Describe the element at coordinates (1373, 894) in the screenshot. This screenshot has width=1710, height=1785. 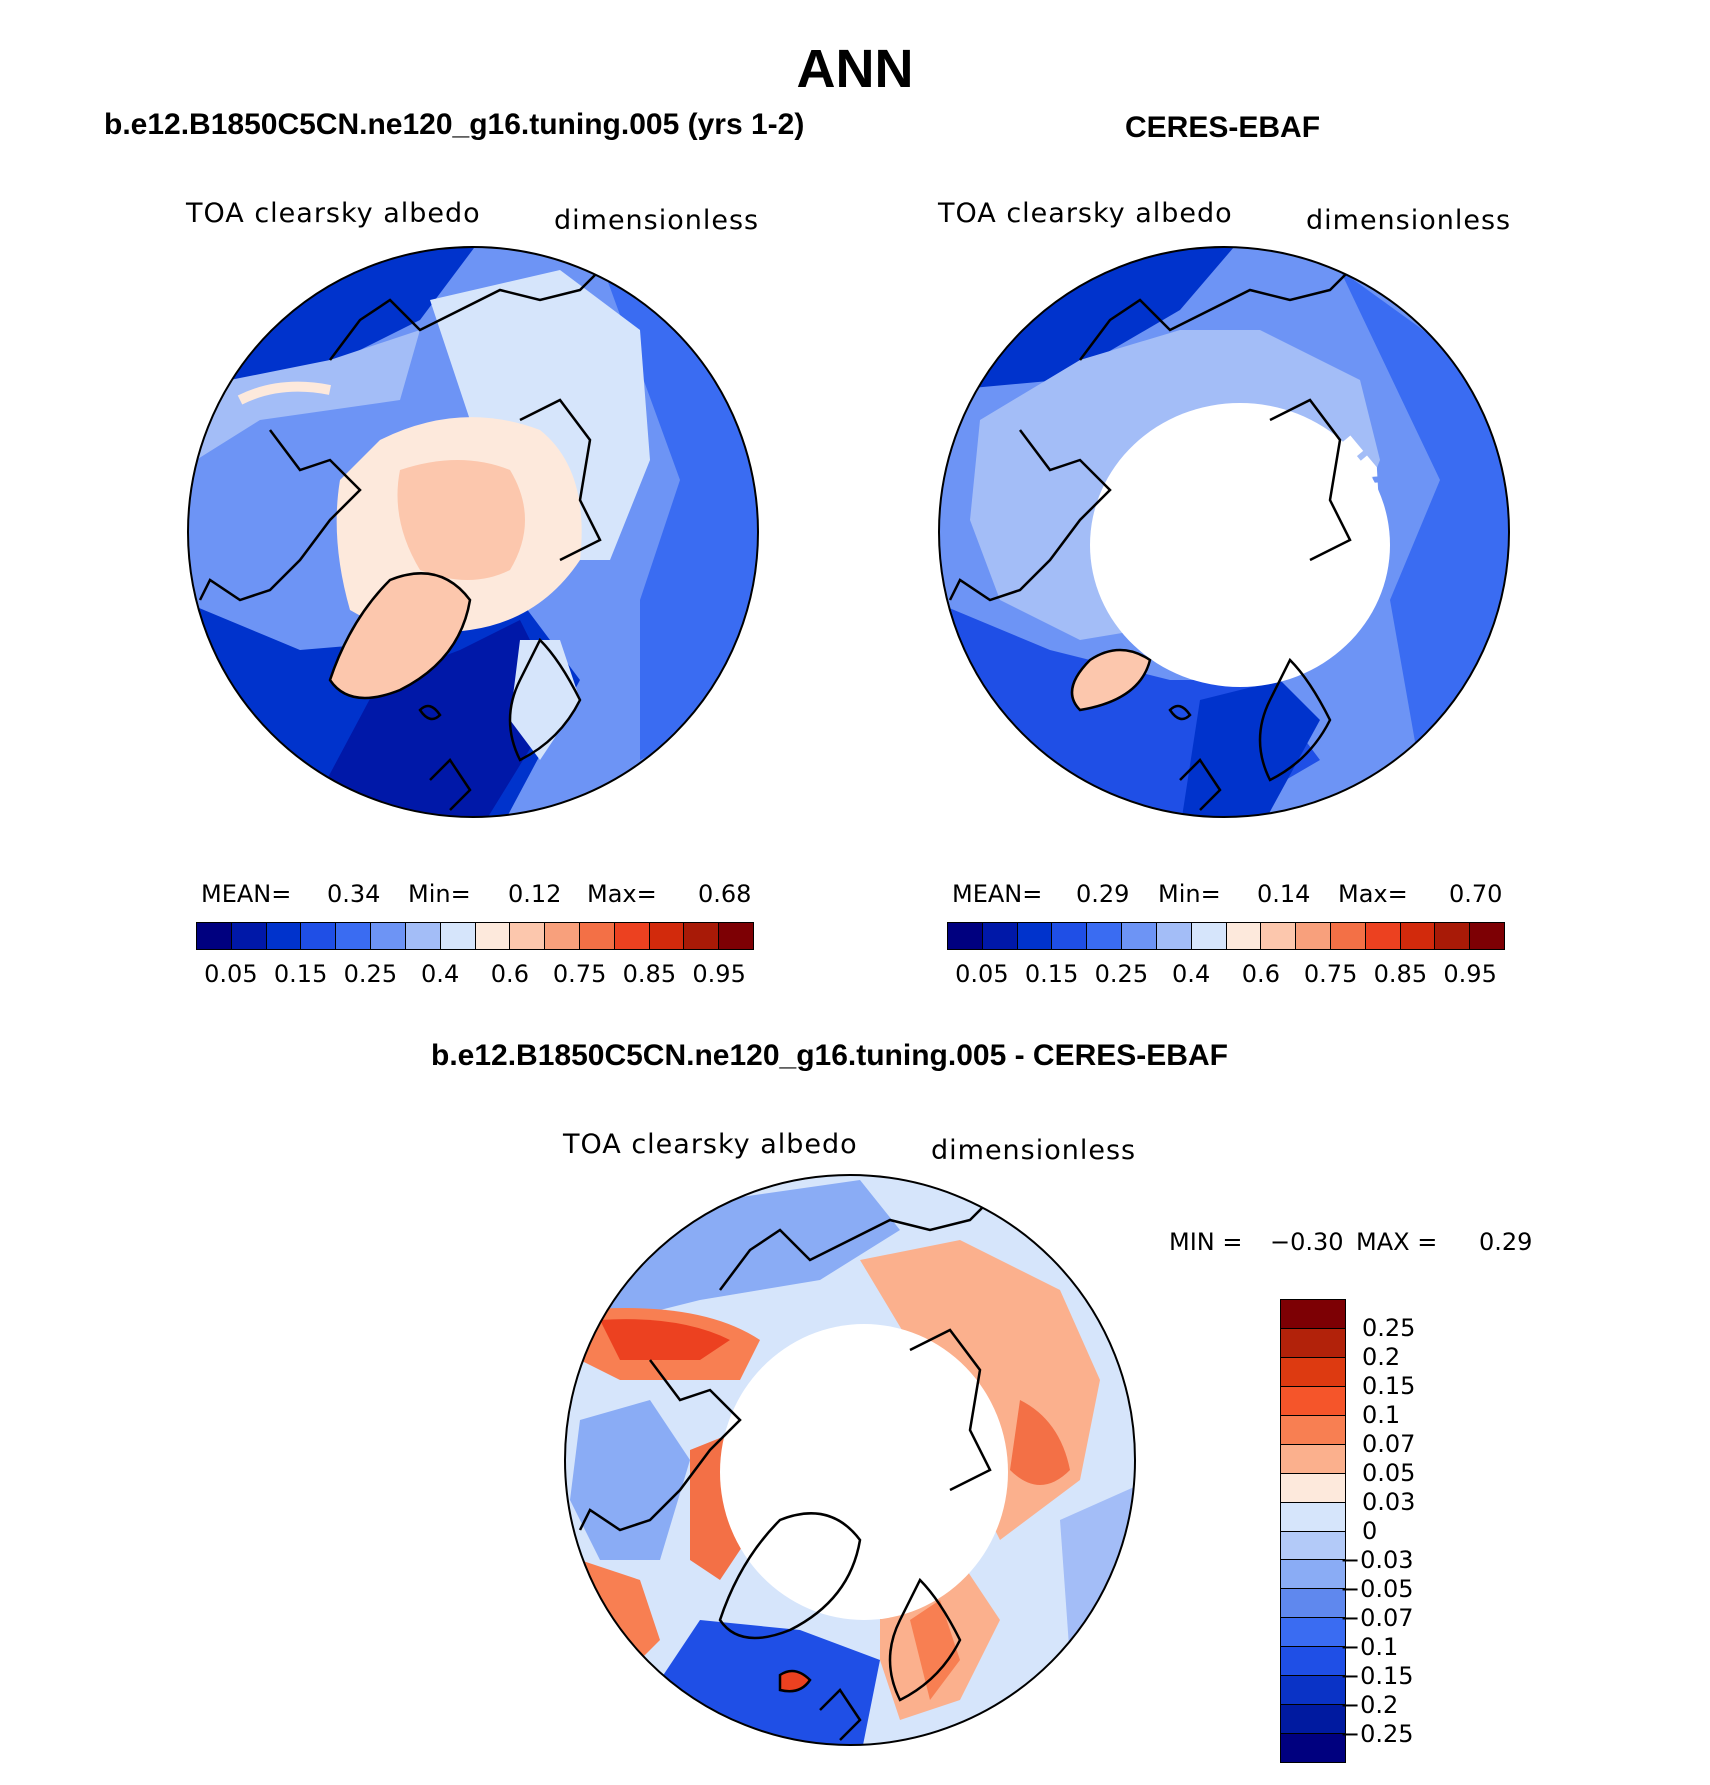
I see `obs-max-label: Max=` at that location.